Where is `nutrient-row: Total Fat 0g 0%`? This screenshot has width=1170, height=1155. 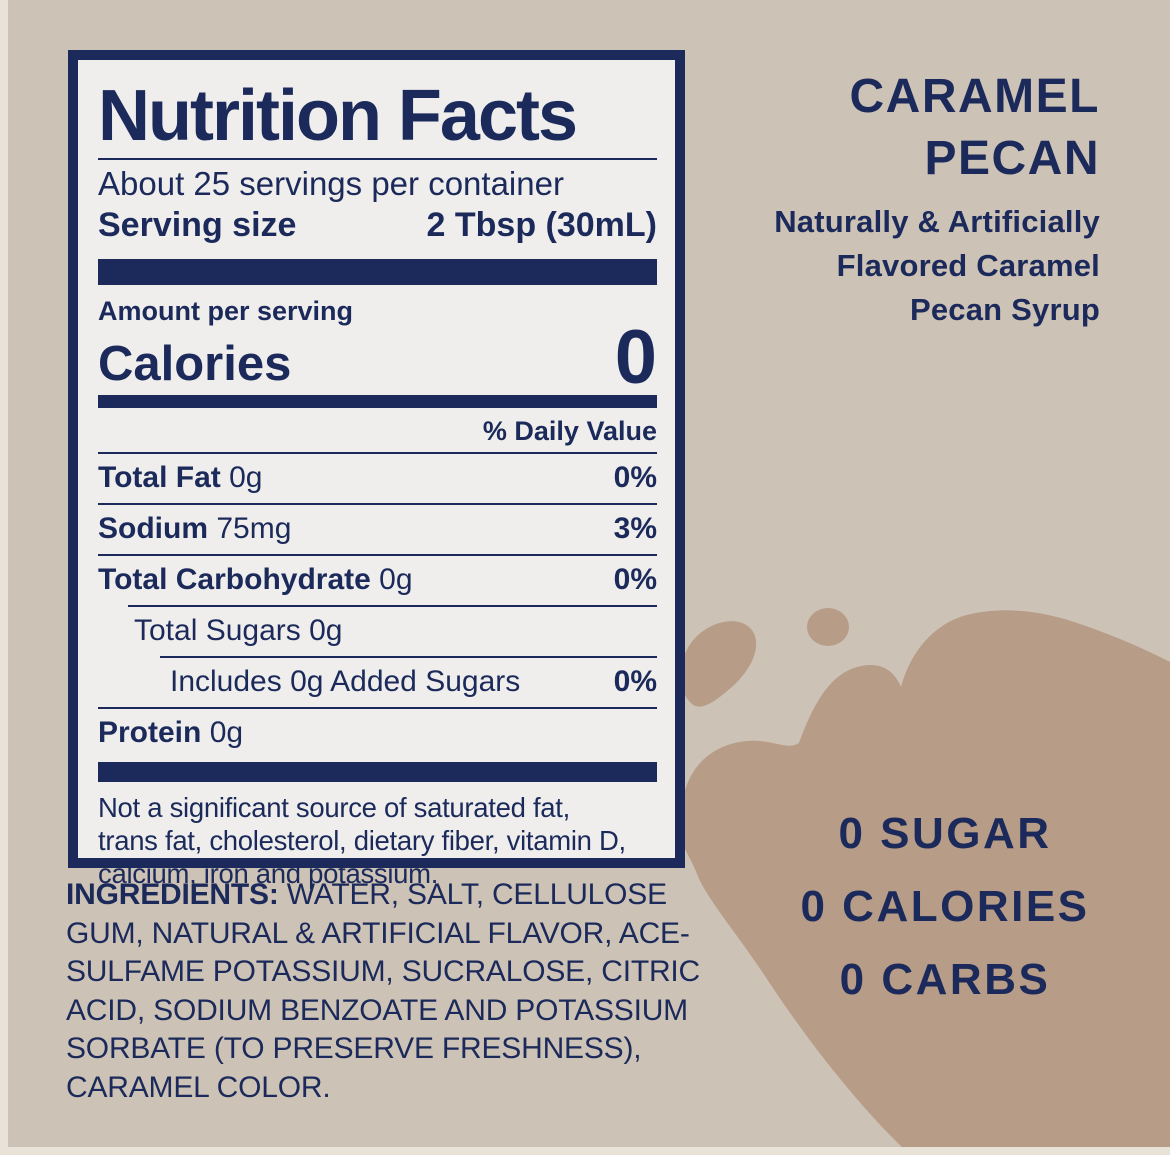
nutrient-row: Total Fat 0g 0% is located at coordinates (377, 477).